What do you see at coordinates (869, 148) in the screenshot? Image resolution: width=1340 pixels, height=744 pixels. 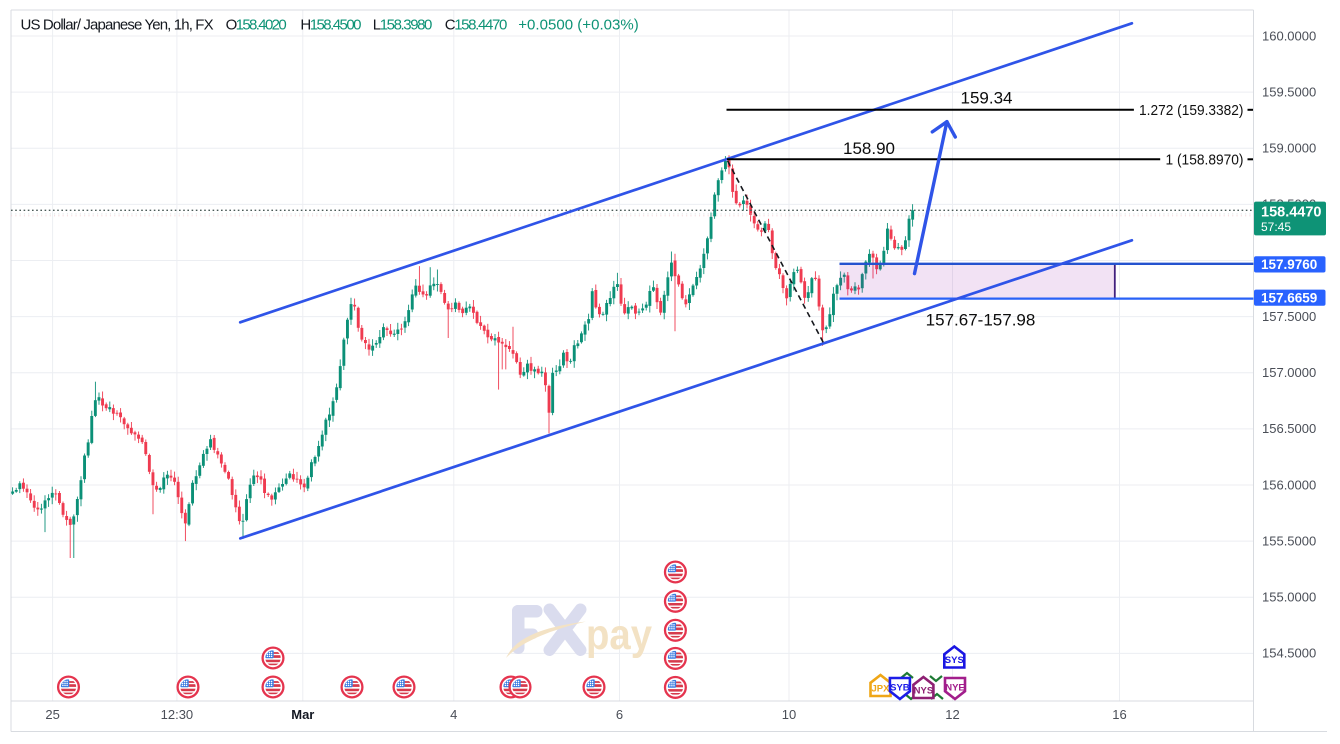 I see `svg-text: 158.90` at bounding box center [869, 148].